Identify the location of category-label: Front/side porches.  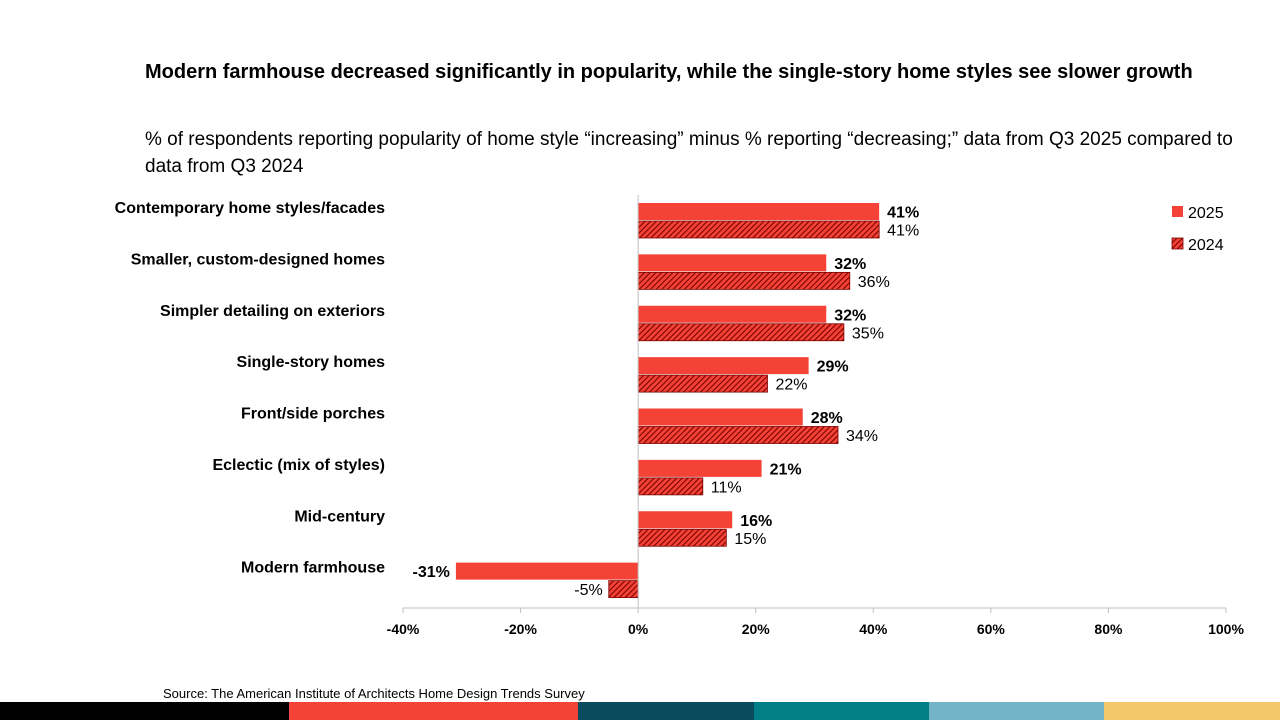
(313, 414).